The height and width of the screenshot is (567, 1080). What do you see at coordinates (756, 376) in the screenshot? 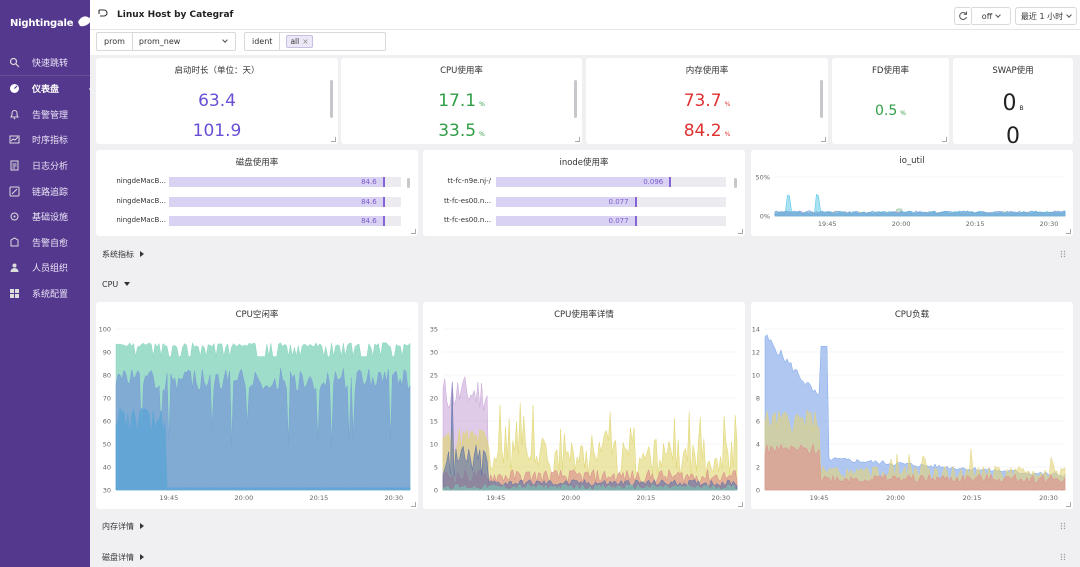
I see `y-tick-label: 10` at bounding box center [756, 376].